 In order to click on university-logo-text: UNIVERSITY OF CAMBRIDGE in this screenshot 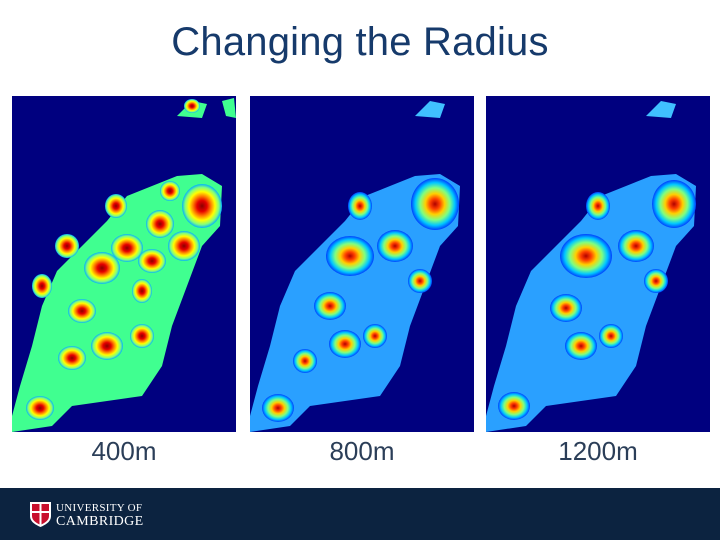, I will do `click(100, 515)`.